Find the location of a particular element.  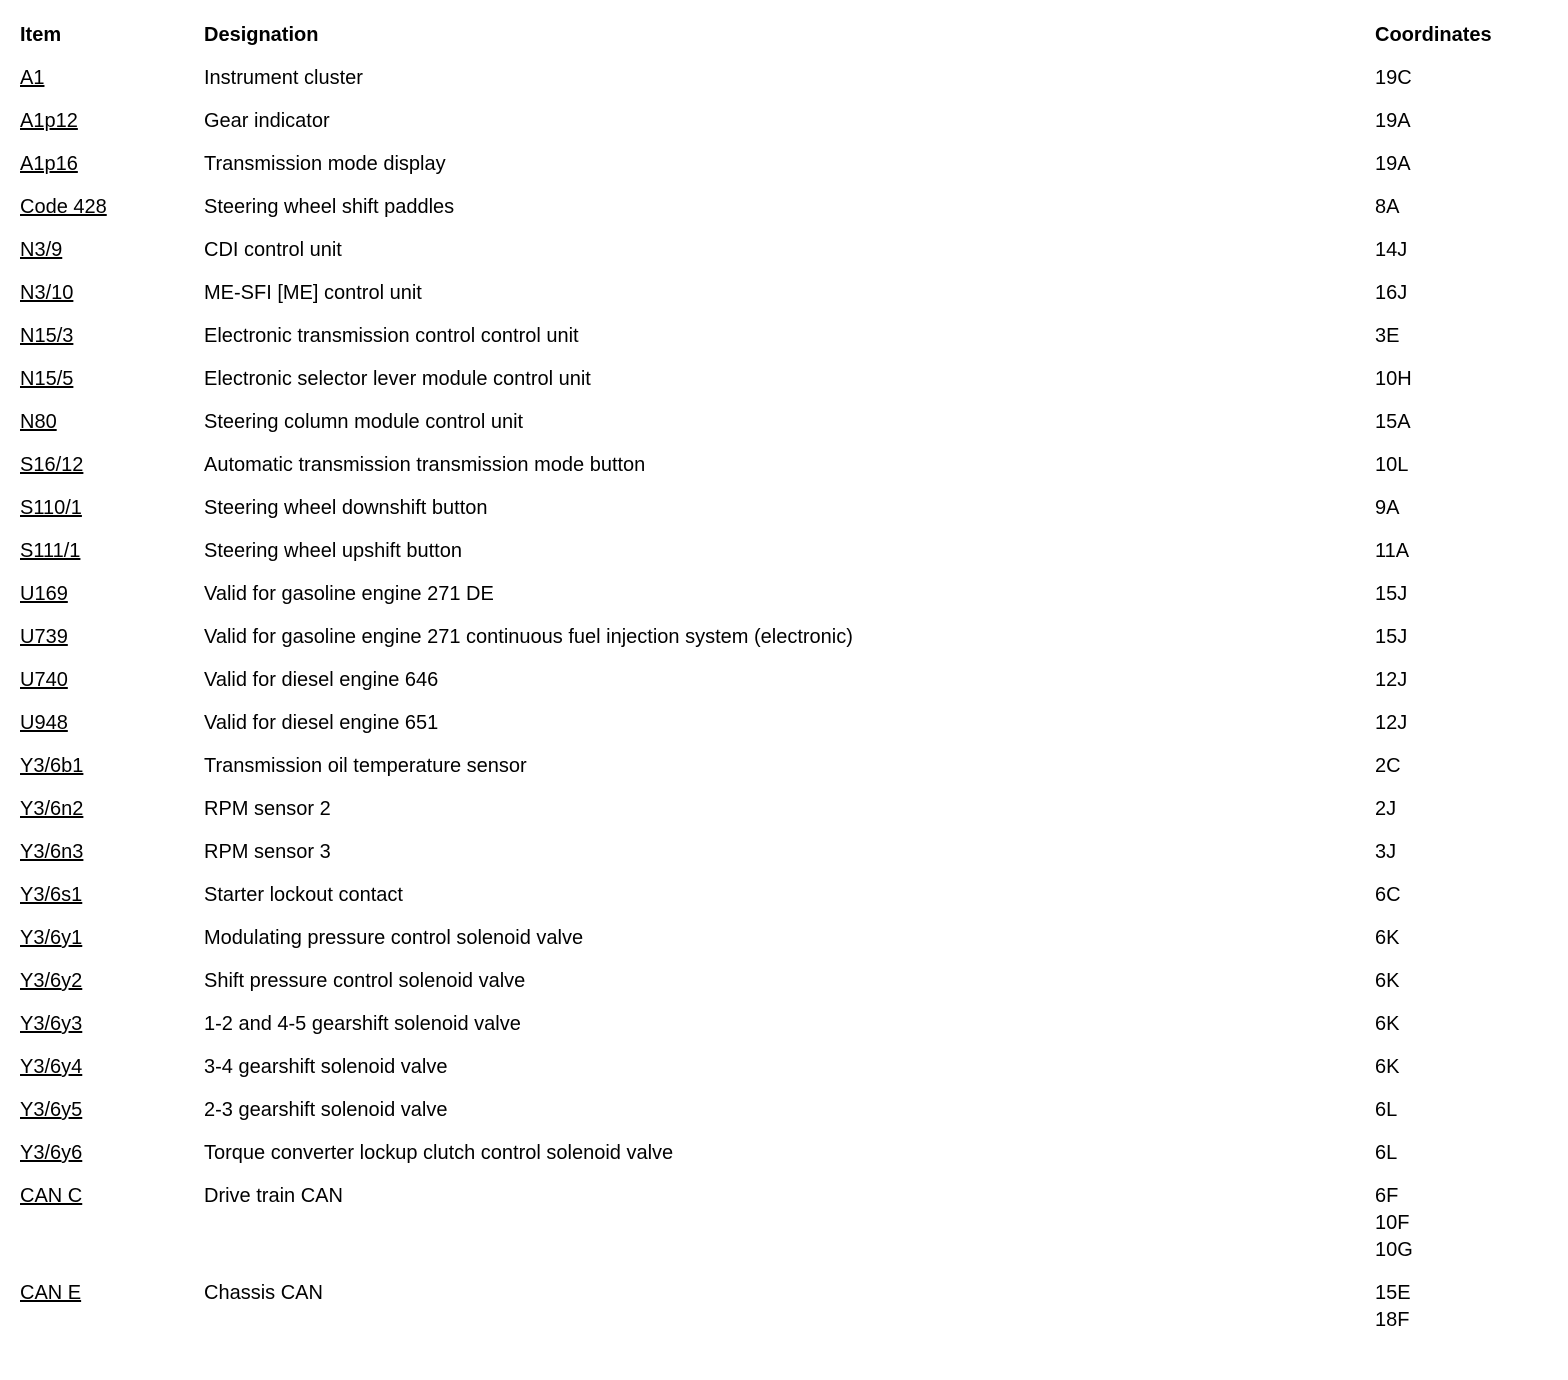

table-row: A1p12 Gear indicator 19A is located at coordinates (794, 121).